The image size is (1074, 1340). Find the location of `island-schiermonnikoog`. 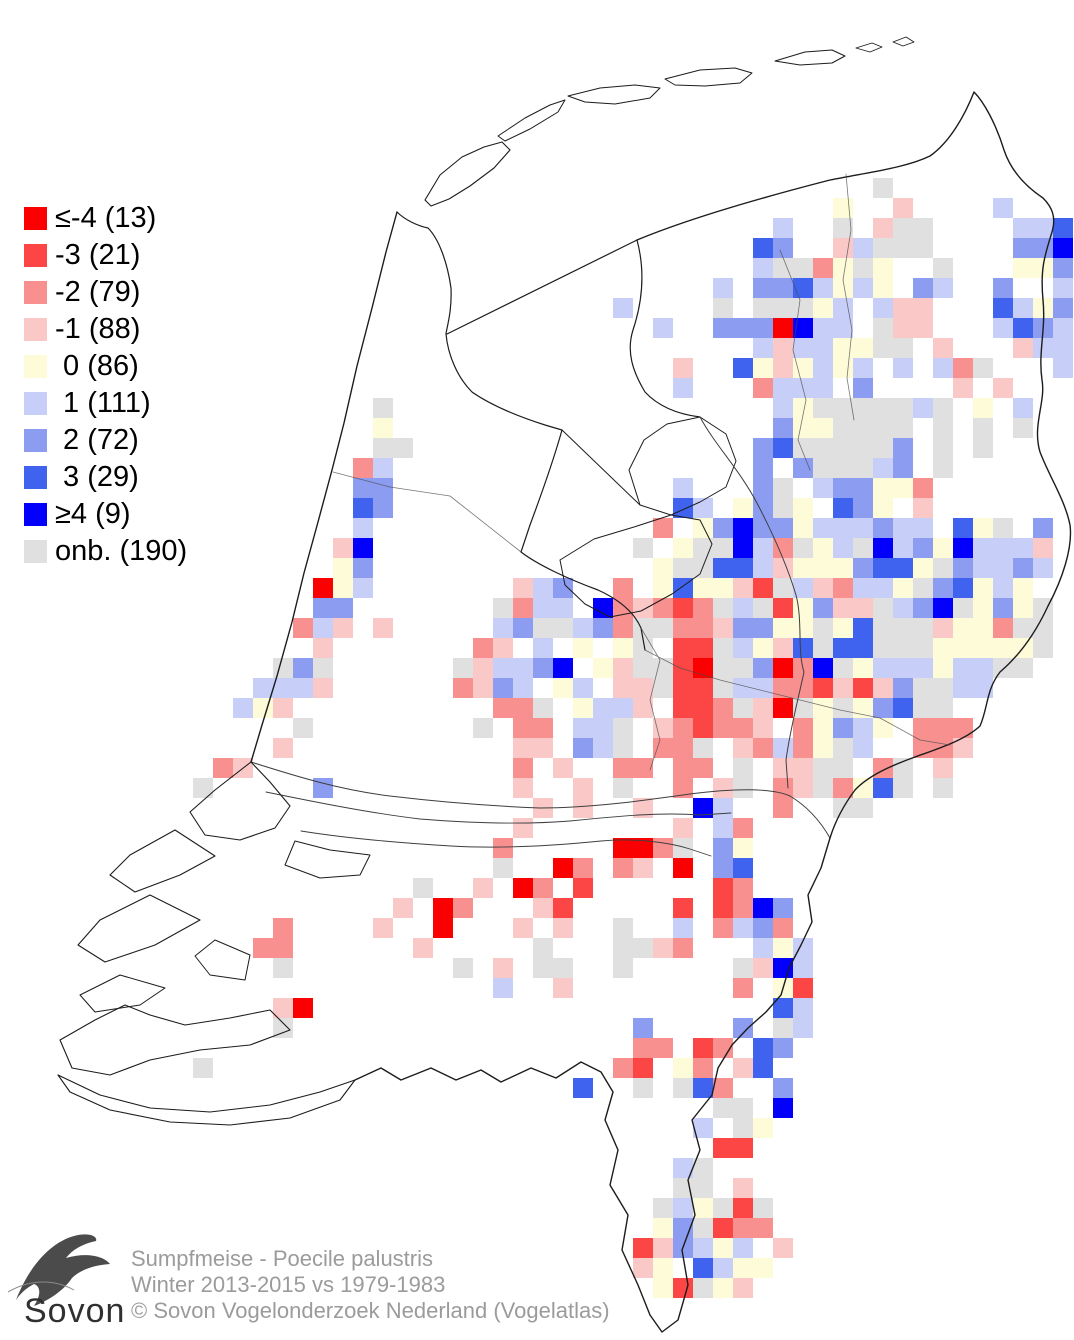

island-schiermonnikoog is located at coordinates (810, 57).